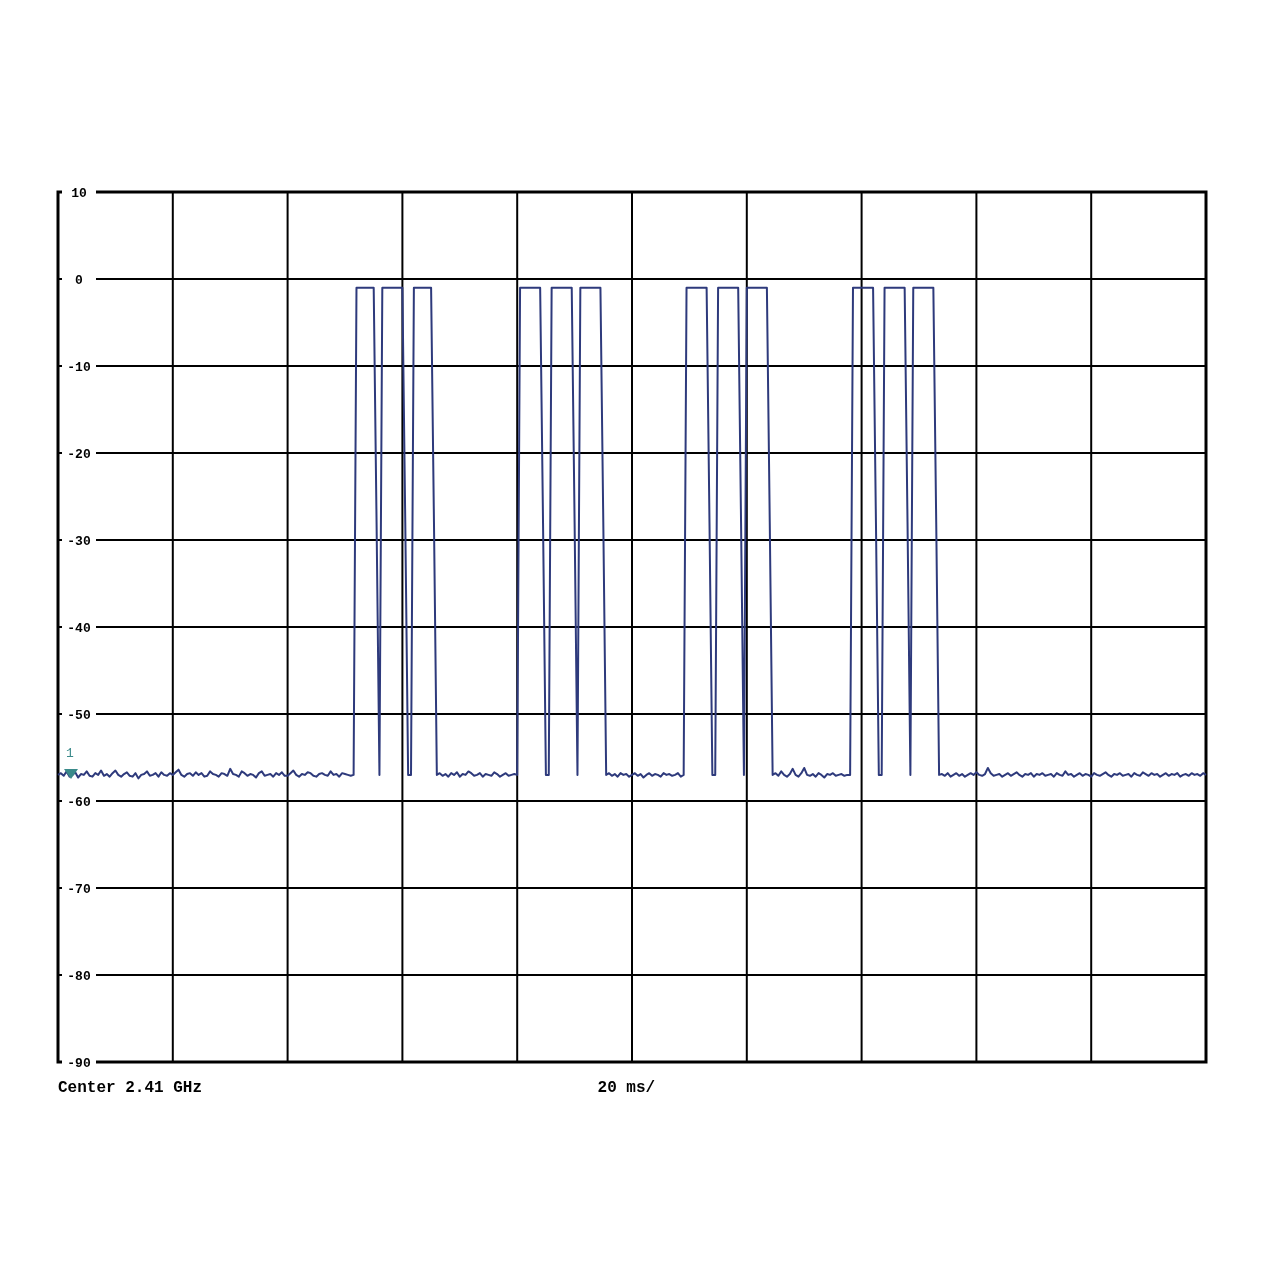 This screenshot has height=1280, width=1280. What do you see at coordinates (79, 454) in the screenshot?
I see `y-tick-label: -20` at bounding box center [79, 454].